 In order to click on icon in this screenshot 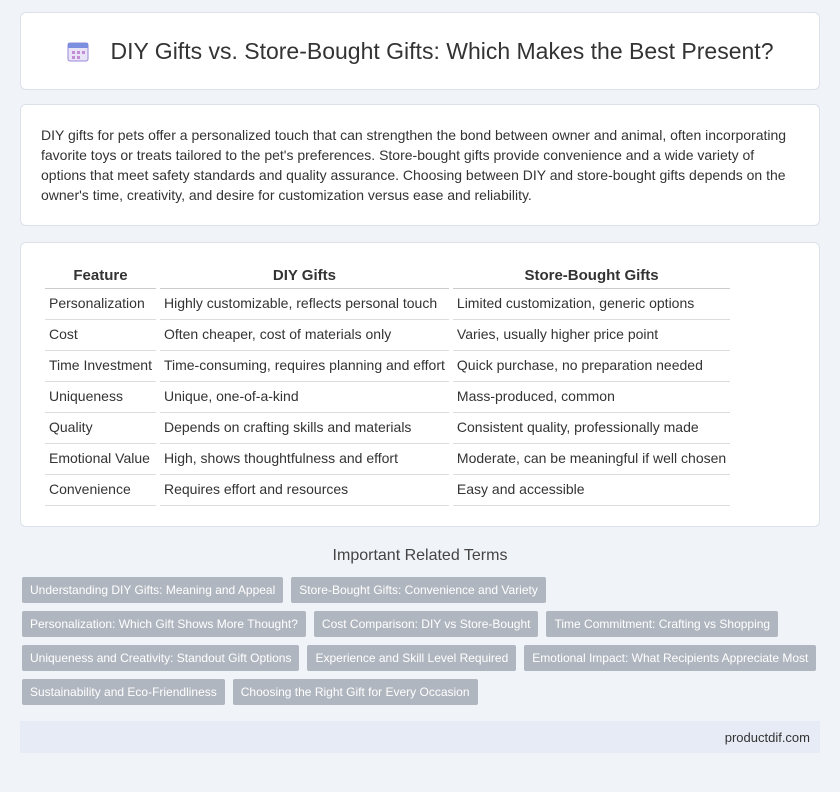, I will do `click(78, 52)`.